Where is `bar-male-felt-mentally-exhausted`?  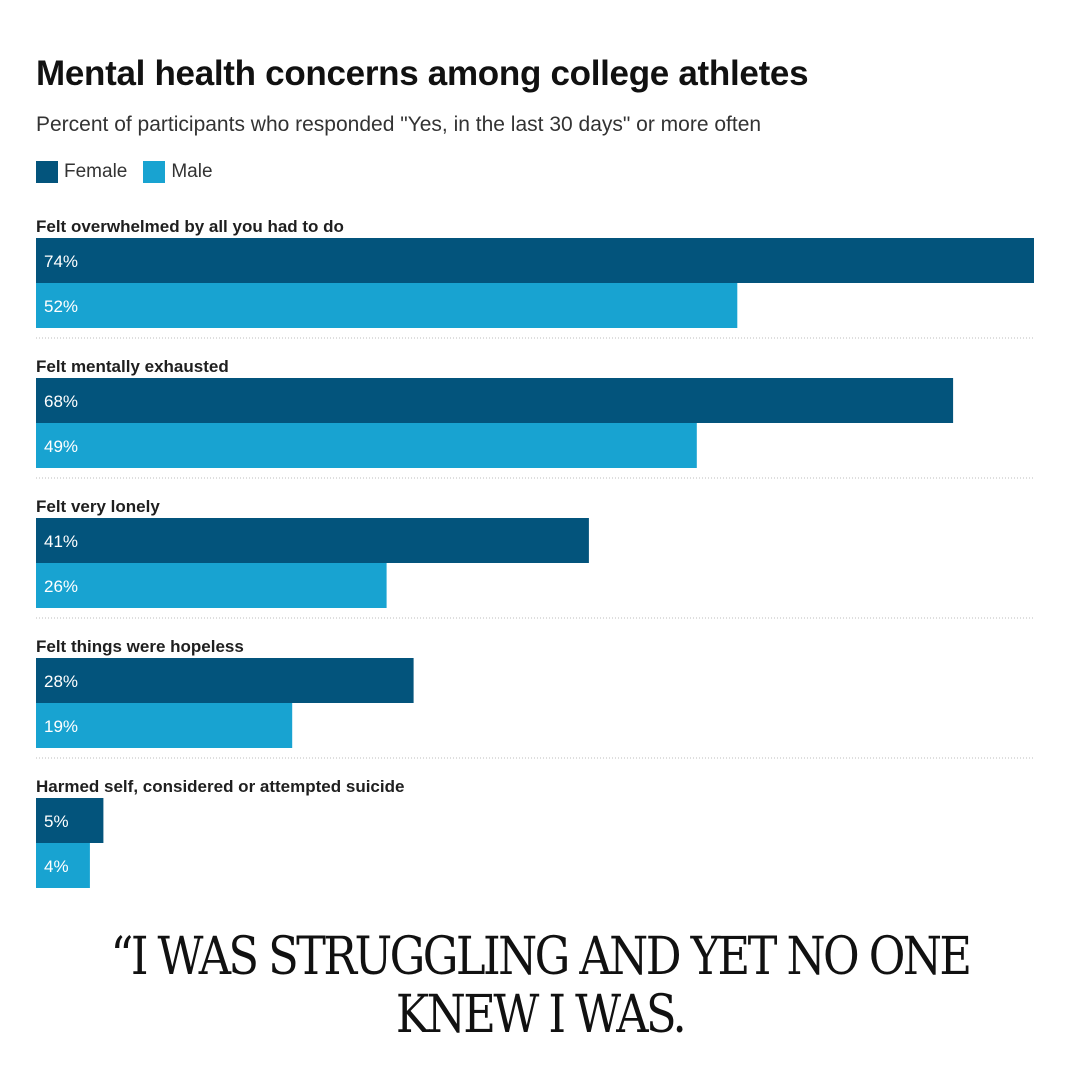 bar-male-felt-mentally-exhausted is located at coordinates (366, 445).